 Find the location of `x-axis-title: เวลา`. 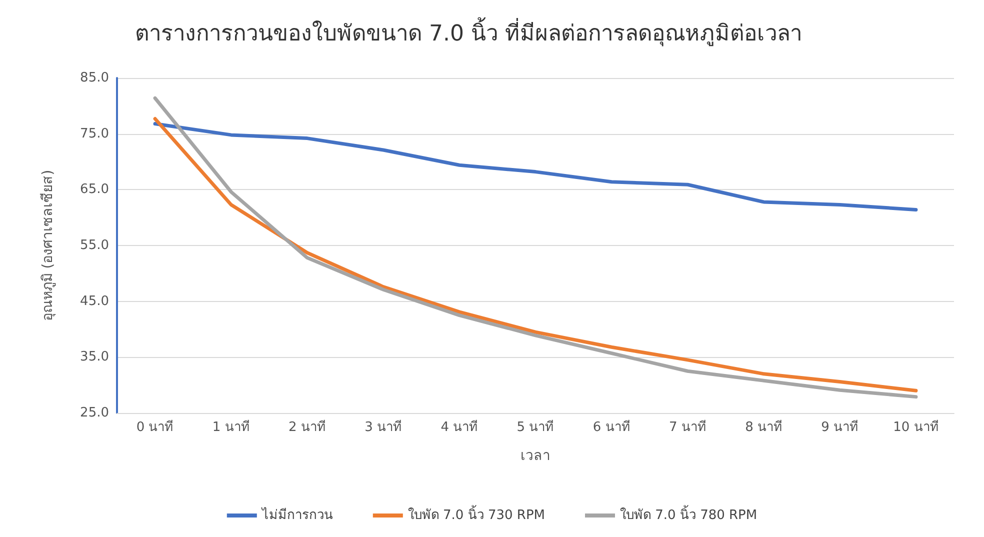

x-axis-title: เวลา is located at coordinates (535, 456).